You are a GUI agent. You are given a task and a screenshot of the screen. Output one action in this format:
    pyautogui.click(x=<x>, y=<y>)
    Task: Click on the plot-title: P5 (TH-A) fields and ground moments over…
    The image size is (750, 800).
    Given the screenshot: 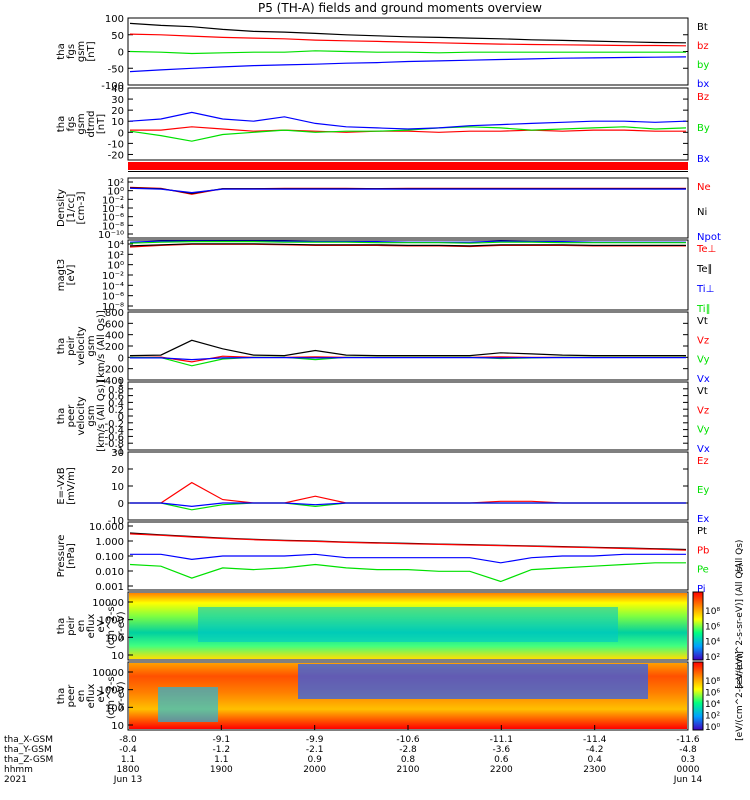 What is the action you would take?
    pyautogui.click(x=400, y=8)
    